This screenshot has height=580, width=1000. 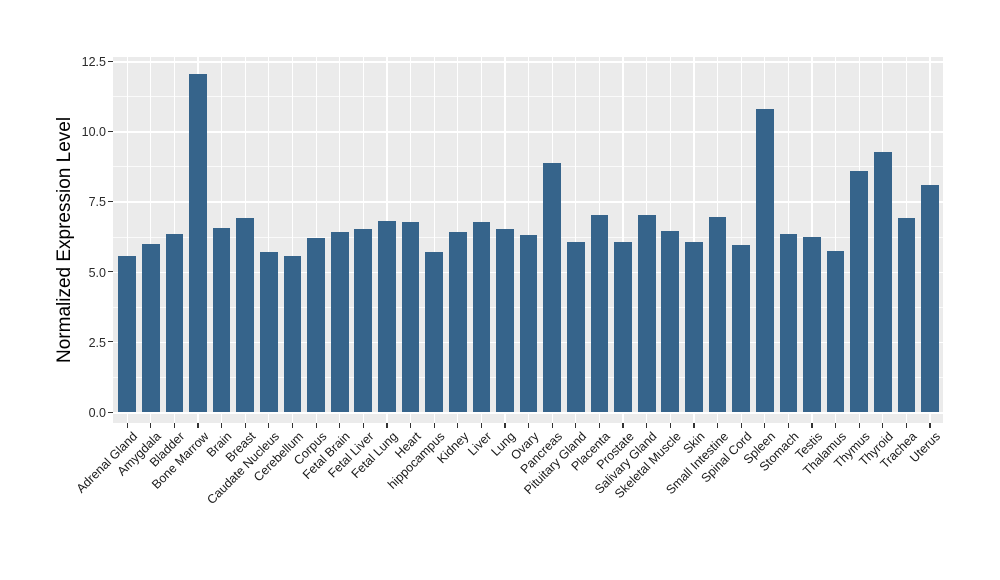 I want to click on y-axis-tick-label: 2.5, so click(x=97, y=342).